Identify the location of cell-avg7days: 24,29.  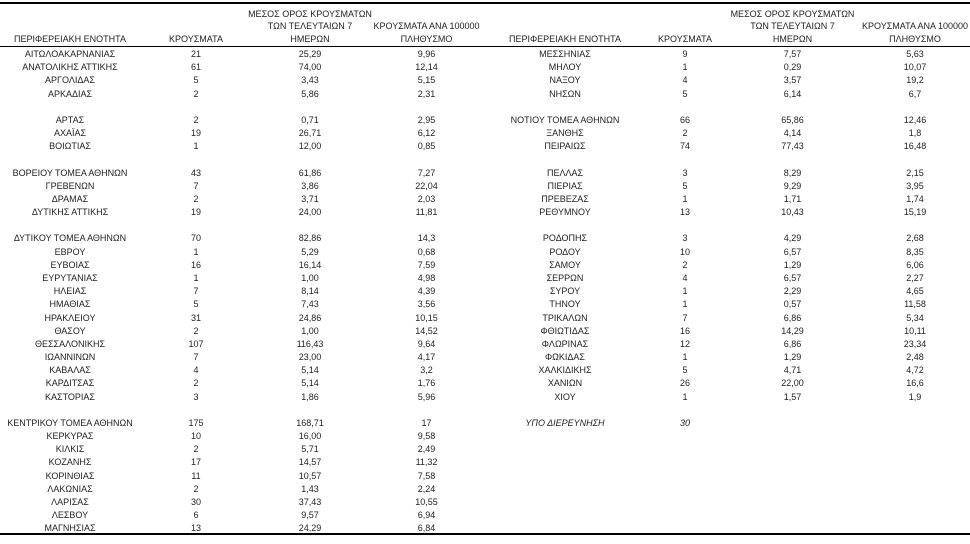
(310, 528).